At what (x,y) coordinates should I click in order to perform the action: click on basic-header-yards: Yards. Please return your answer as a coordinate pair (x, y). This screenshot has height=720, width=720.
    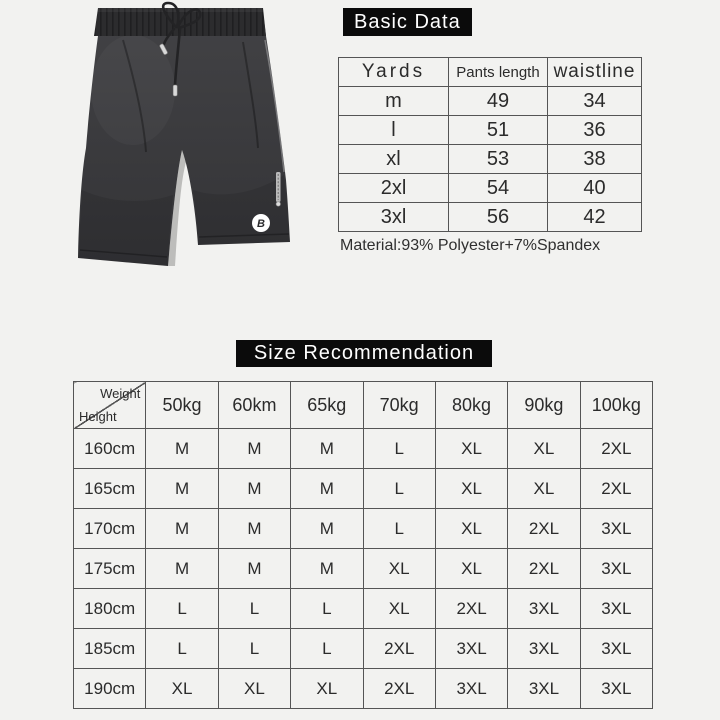
    Looking at the image, I should click on (393, 72).